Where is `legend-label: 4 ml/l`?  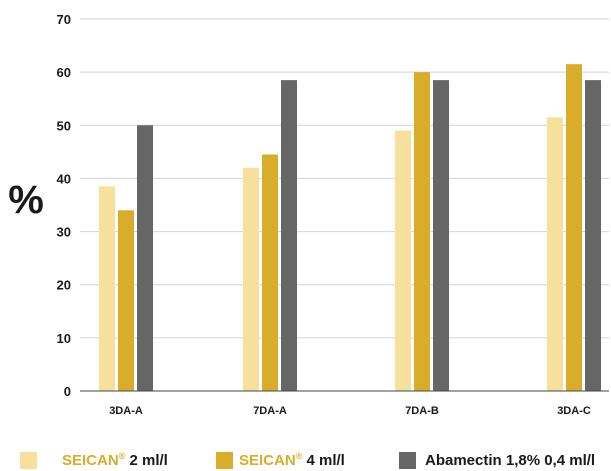 legend-label: 4 ml/l is located at coordinates (323, 460).